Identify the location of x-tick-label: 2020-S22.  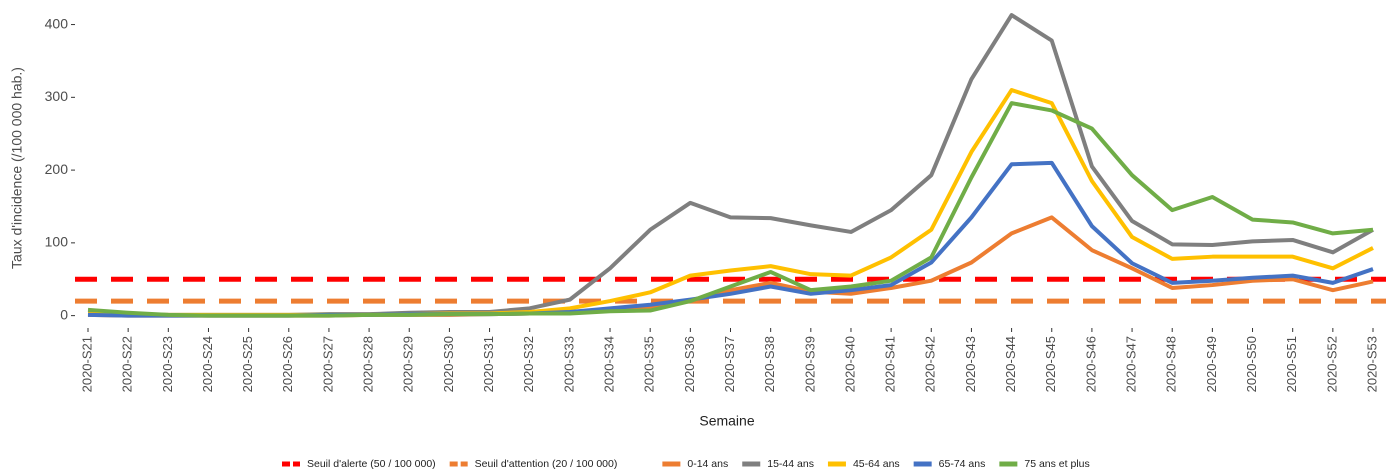
(127, 364).